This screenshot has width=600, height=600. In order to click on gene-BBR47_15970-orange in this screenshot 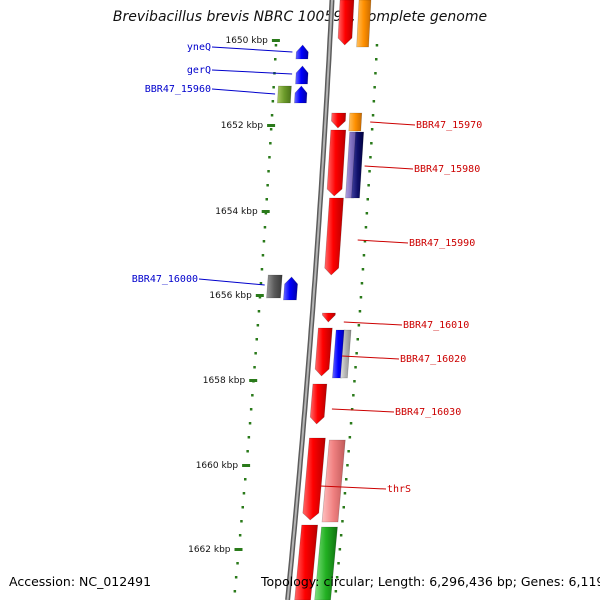, I will do `click(355, 122)`.